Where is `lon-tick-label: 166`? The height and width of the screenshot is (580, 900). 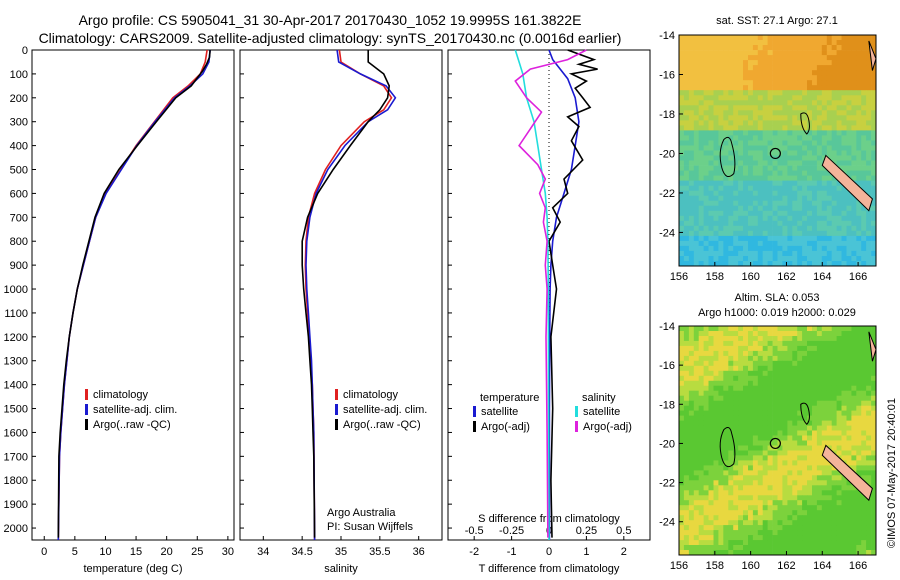 lon-tick-label: 166 is located at coordinates (858, 566).